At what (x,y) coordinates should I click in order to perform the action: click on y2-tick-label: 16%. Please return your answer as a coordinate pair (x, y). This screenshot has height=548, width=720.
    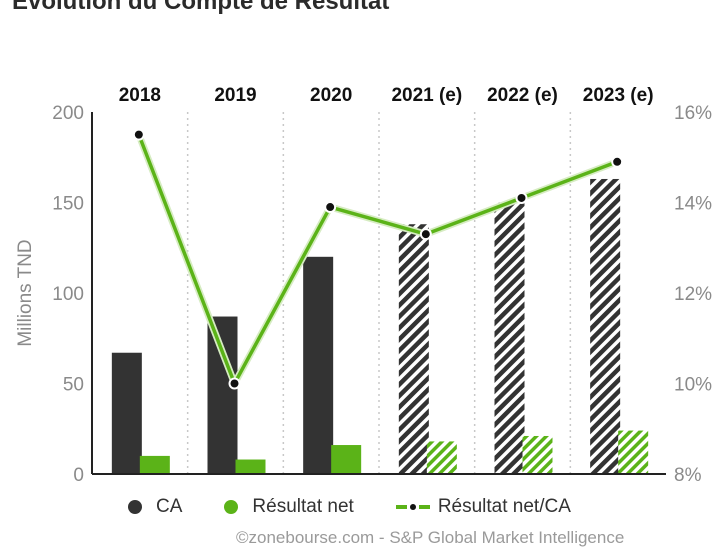
    Looking at the image, I should click on (693, 113).